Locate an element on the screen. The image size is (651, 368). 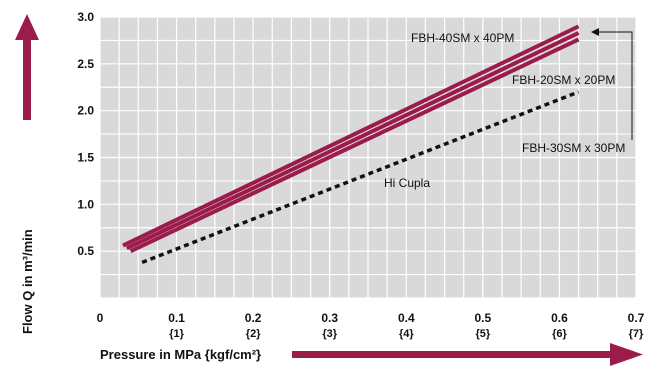
x-tick-kgf-label: {6} is located at coordinates (559, 334).